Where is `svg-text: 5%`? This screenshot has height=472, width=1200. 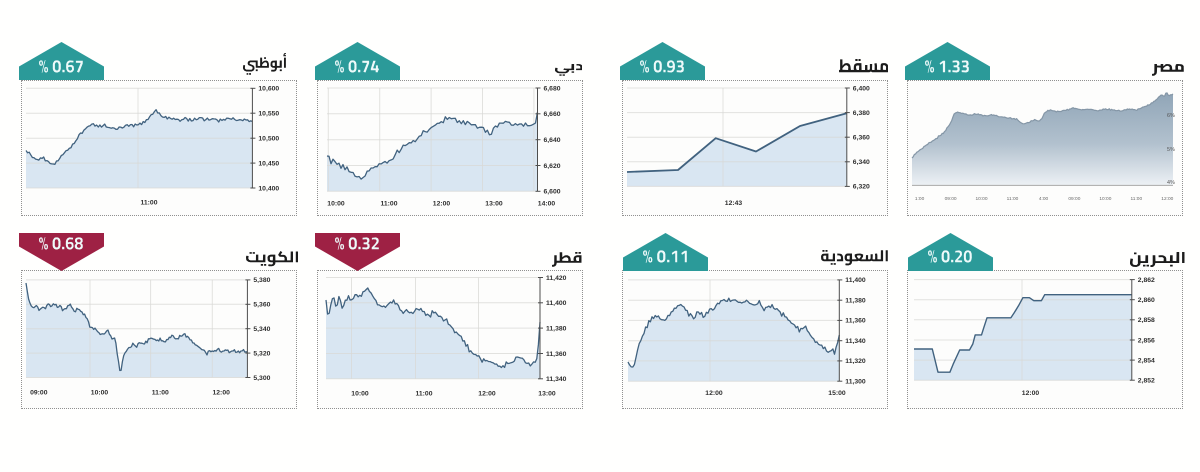 svg-text: 5% is located at coordinates (1171, 150).